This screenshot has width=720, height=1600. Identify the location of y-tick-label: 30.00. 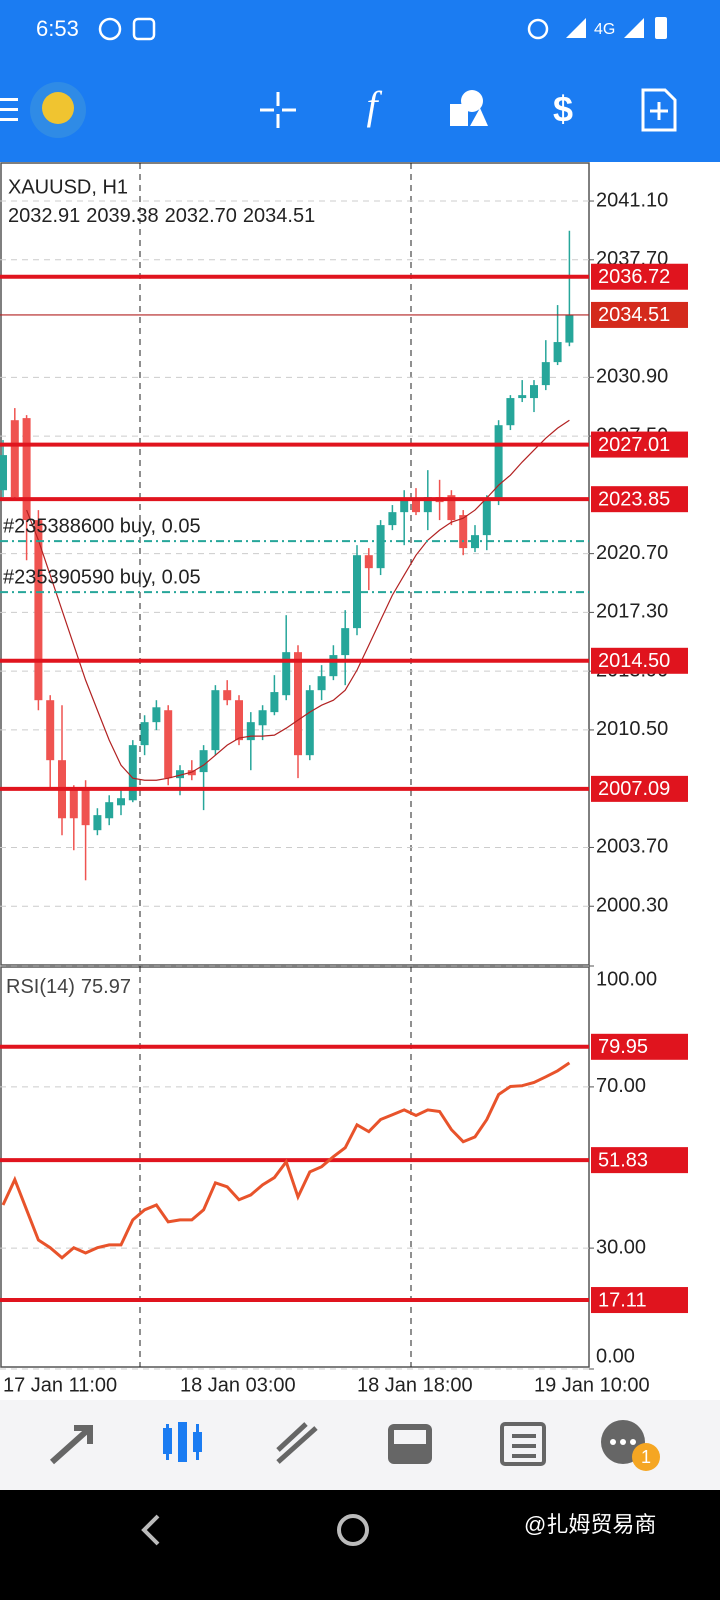
(621, 1247).